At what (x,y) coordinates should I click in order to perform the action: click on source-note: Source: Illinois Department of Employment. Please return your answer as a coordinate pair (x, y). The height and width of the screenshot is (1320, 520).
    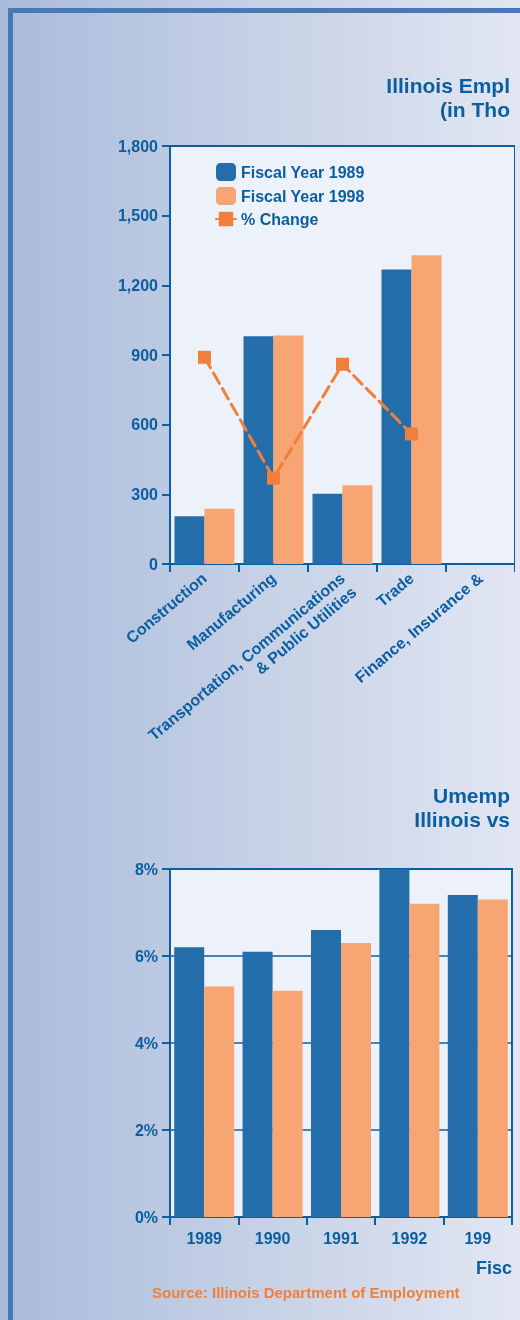
    Looking at the image, I should click on (306, 1292).